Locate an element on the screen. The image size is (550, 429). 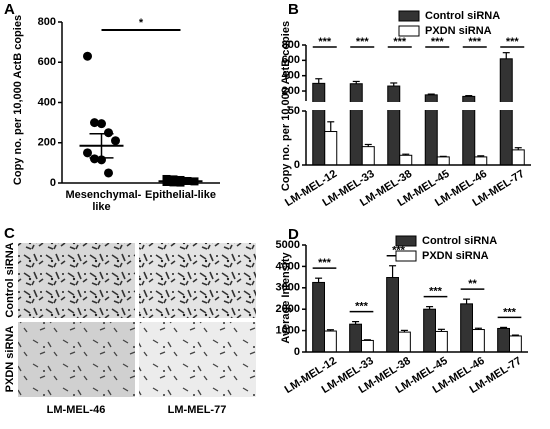
panel-letter: D is located at coordinates (293, 234).